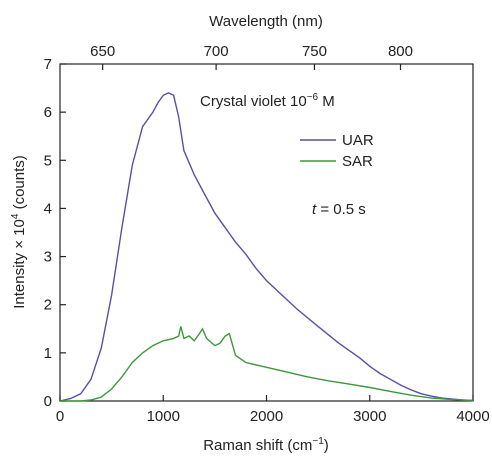 The width and height of the screenshot is (492, 458). What do you see at coordinates (337, 151) in the screenshot?
I see `legend: UAR SAR` at bounding box center [337, 151].